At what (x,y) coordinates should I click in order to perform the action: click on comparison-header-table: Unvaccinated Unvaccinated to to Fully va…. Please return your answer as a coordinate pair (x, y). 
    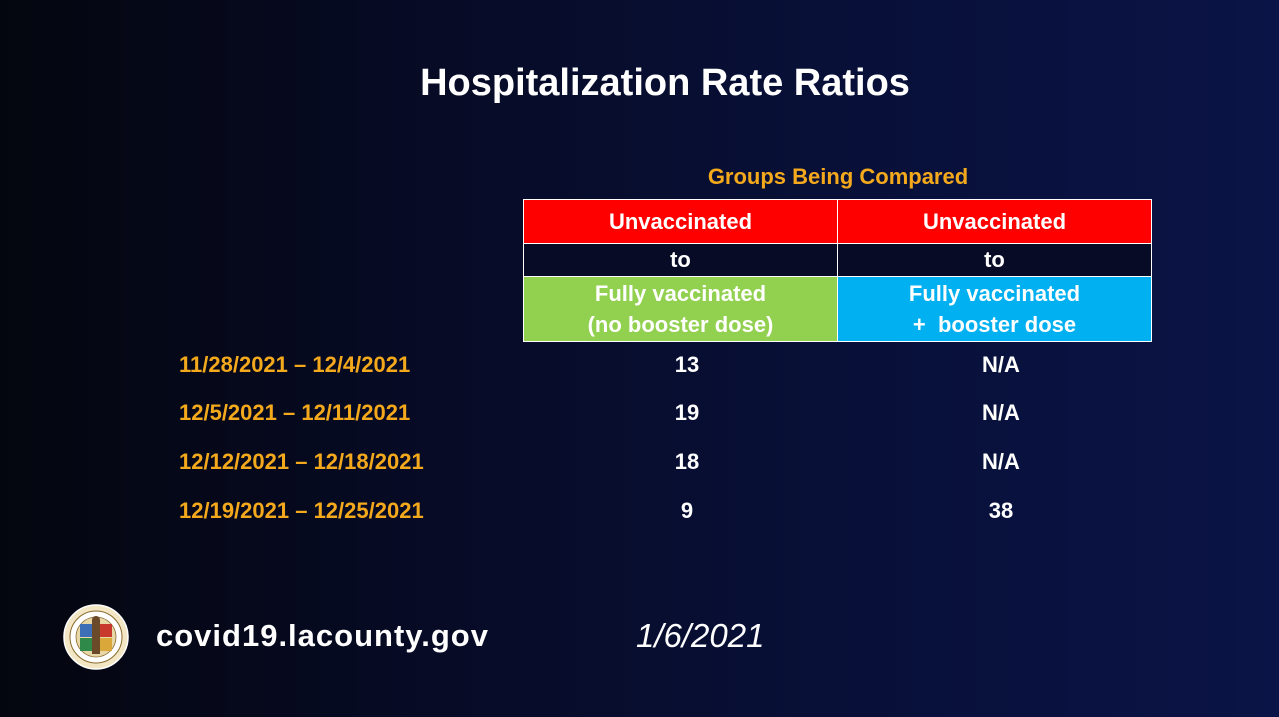
    Looking at the image, I should click on (837, 270).